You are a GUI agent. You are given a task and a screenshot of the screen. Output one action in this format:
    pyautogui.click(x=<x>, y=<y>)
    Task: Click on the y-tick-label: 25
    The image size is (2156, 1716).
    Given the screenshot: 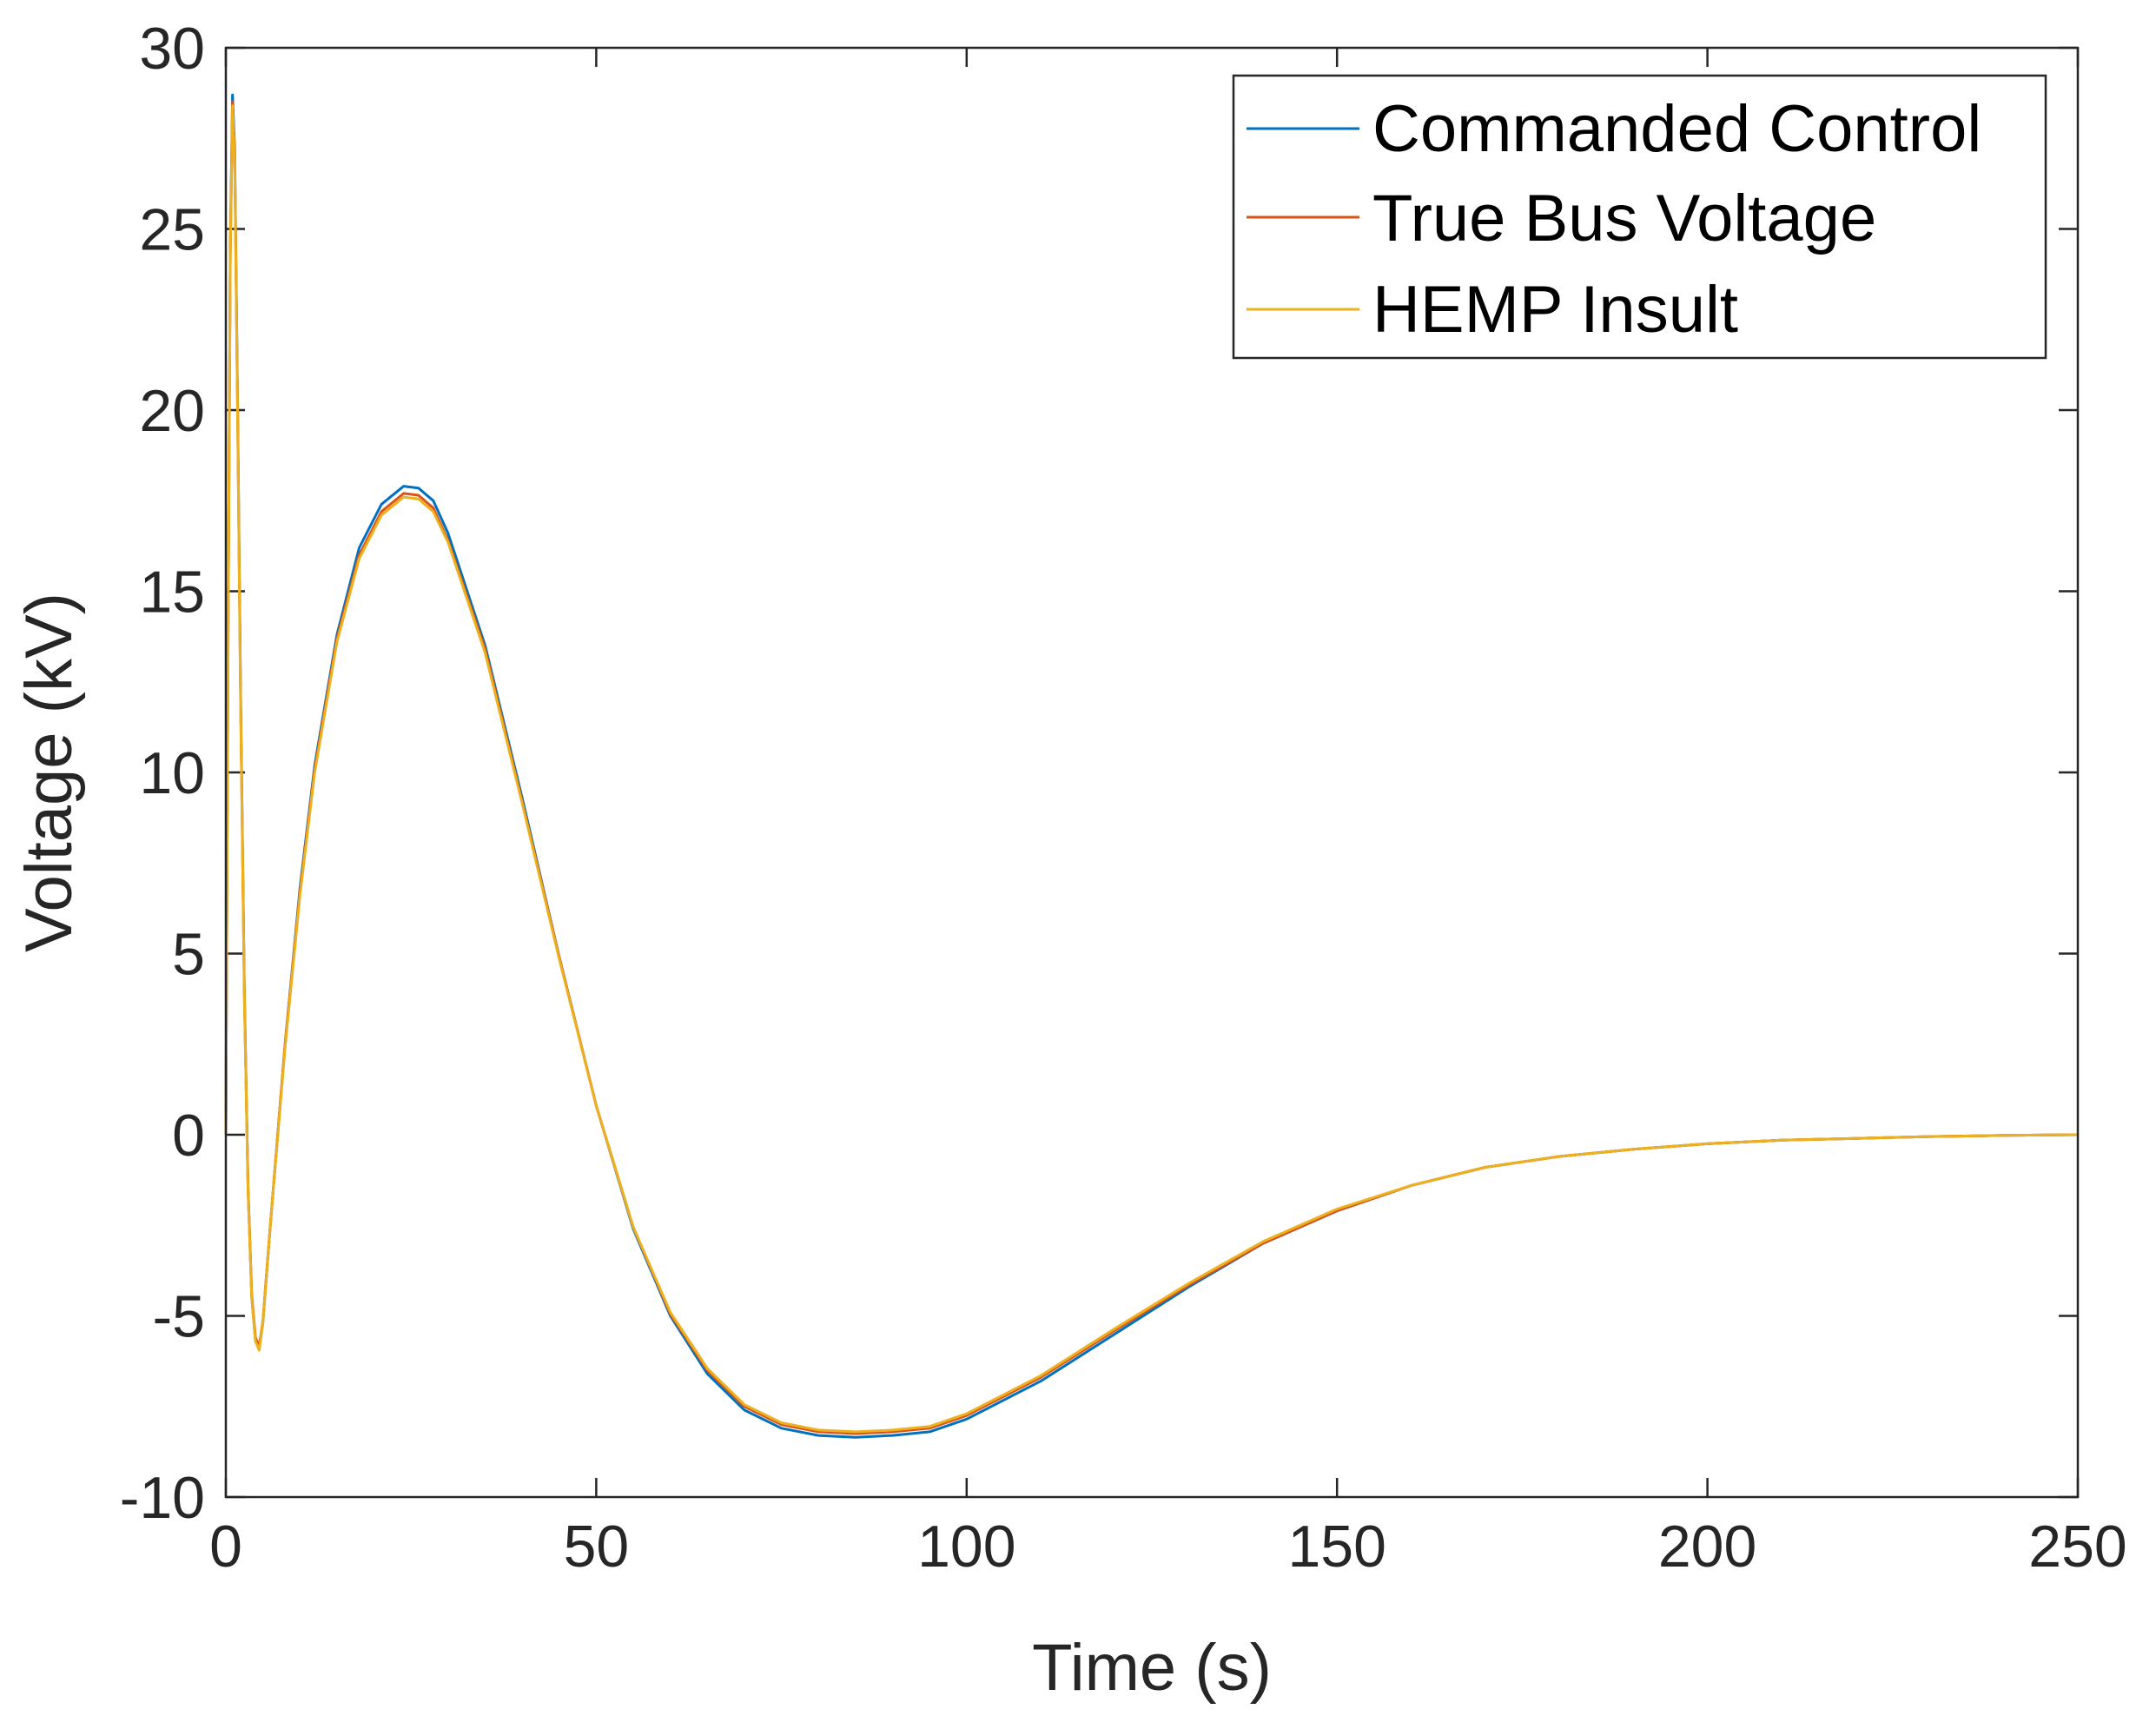 What is the action you would take?
    pyautogui.click(x=172, y=230)
    